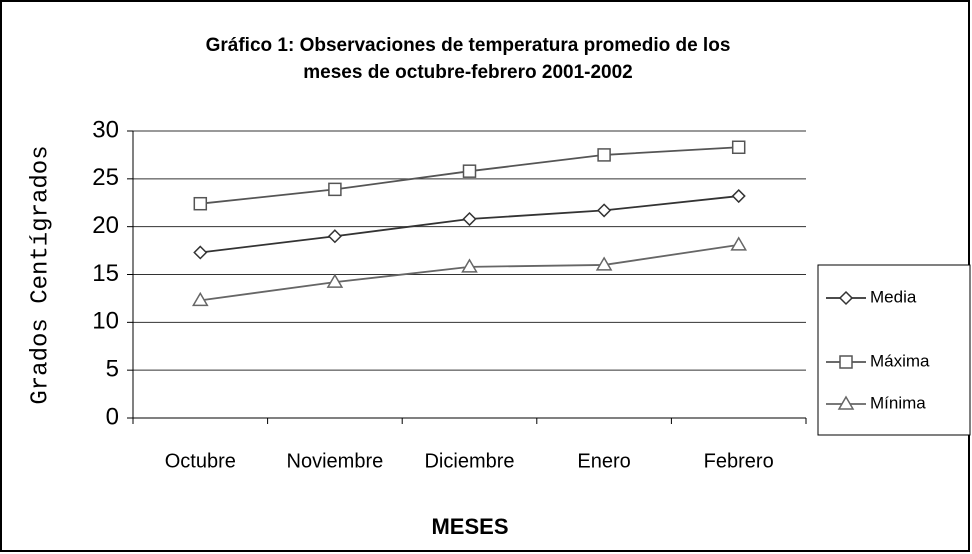 This screenshot has height=554, width=972. Describe the element at coordinates (105, 177) in the screenshot. I see `y-tick-label: 25` at that location.